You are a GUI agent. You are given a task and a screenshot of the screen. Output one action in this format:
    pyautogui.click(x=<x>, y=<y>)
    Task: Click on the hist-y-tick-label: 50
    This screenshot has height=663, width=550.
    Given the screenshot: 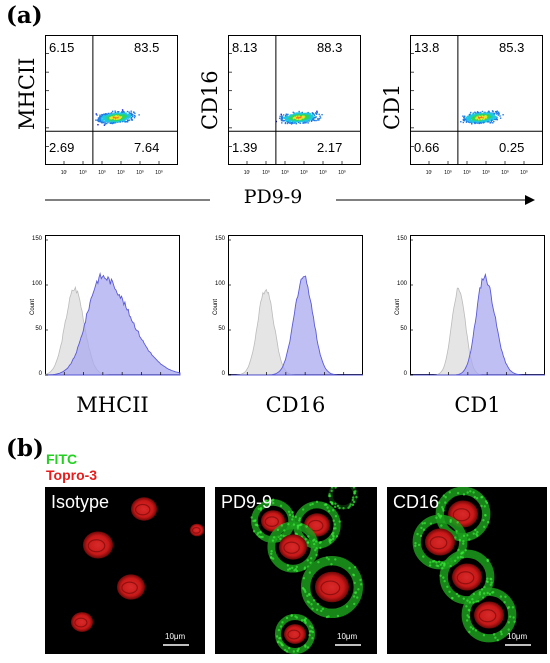 What is the action you would take?
    pyautogui.click(x=403, y=329)
    